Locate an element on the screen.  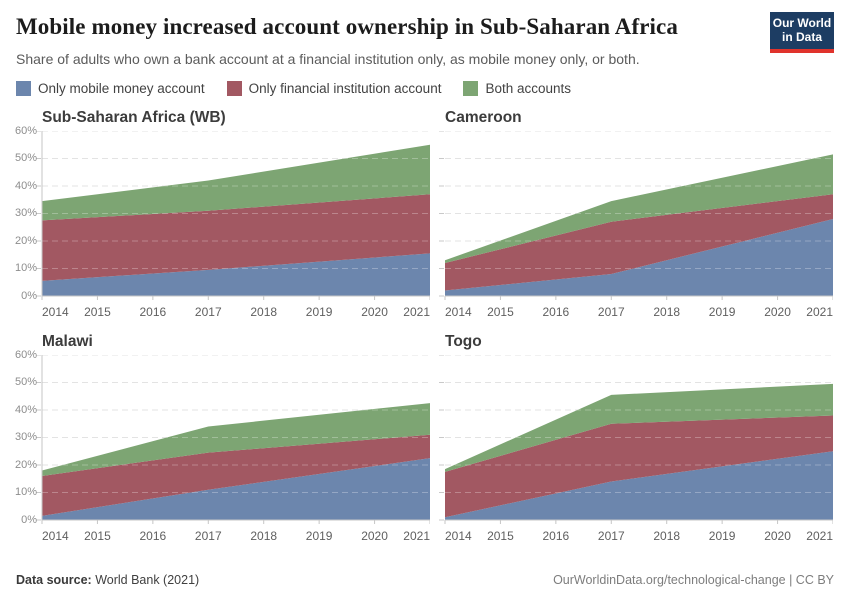
legend-item-mobile-only: Only mobile money account is located at coordinates (110, 88).